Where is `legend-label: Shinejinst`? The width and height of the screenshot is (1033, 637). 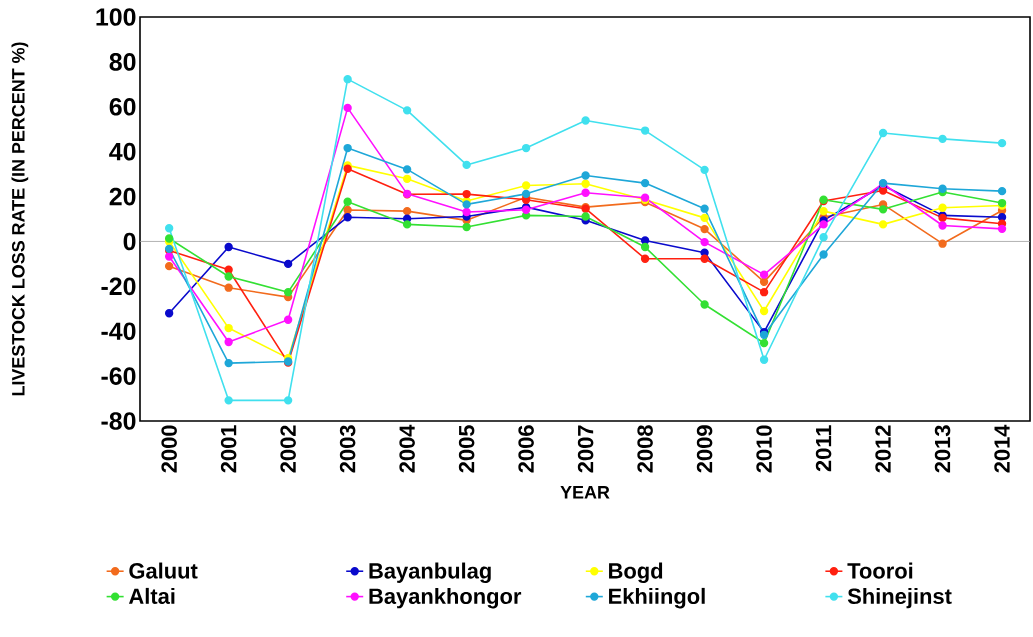 legend-label: Shinejinst is located at coordinates (899, 598).